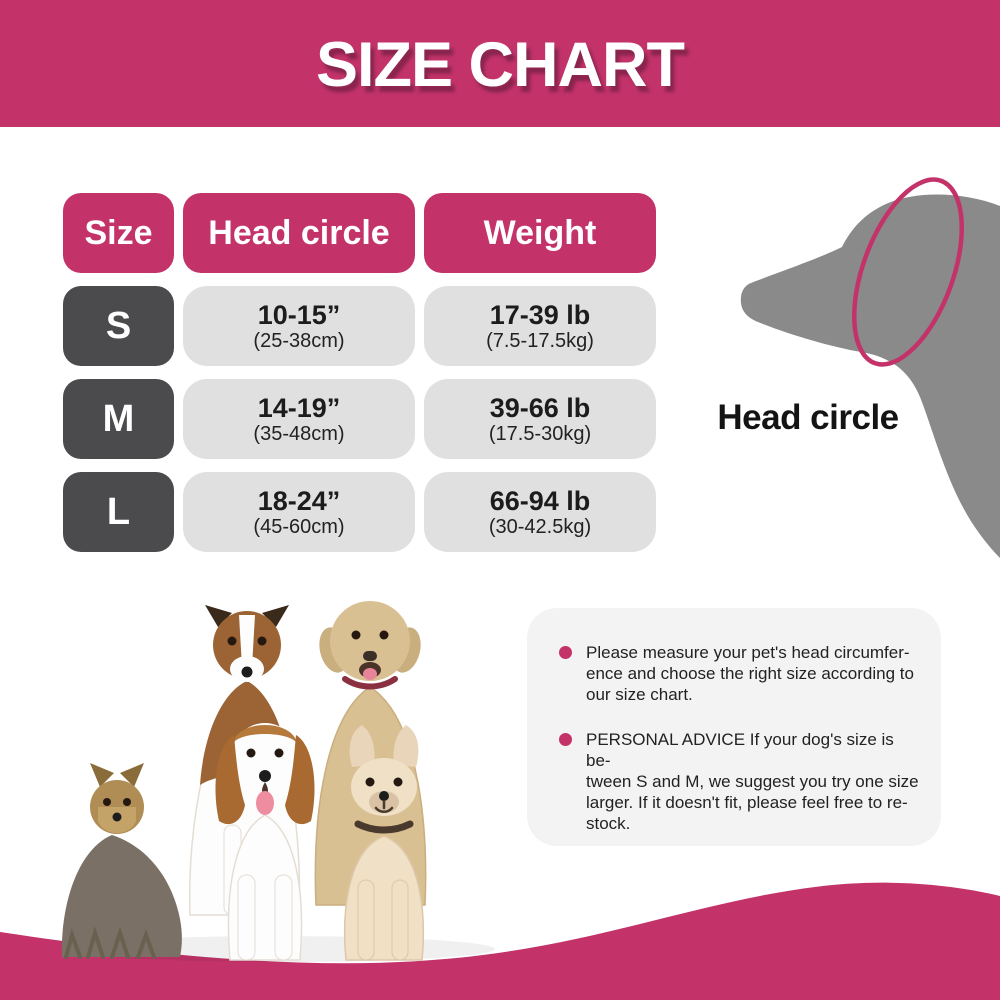  What do you see at coordinates (540, 340) in the screenshot?
I see `weight-metric: (7.5-17.5kg)` at bounding box center [540, 340].